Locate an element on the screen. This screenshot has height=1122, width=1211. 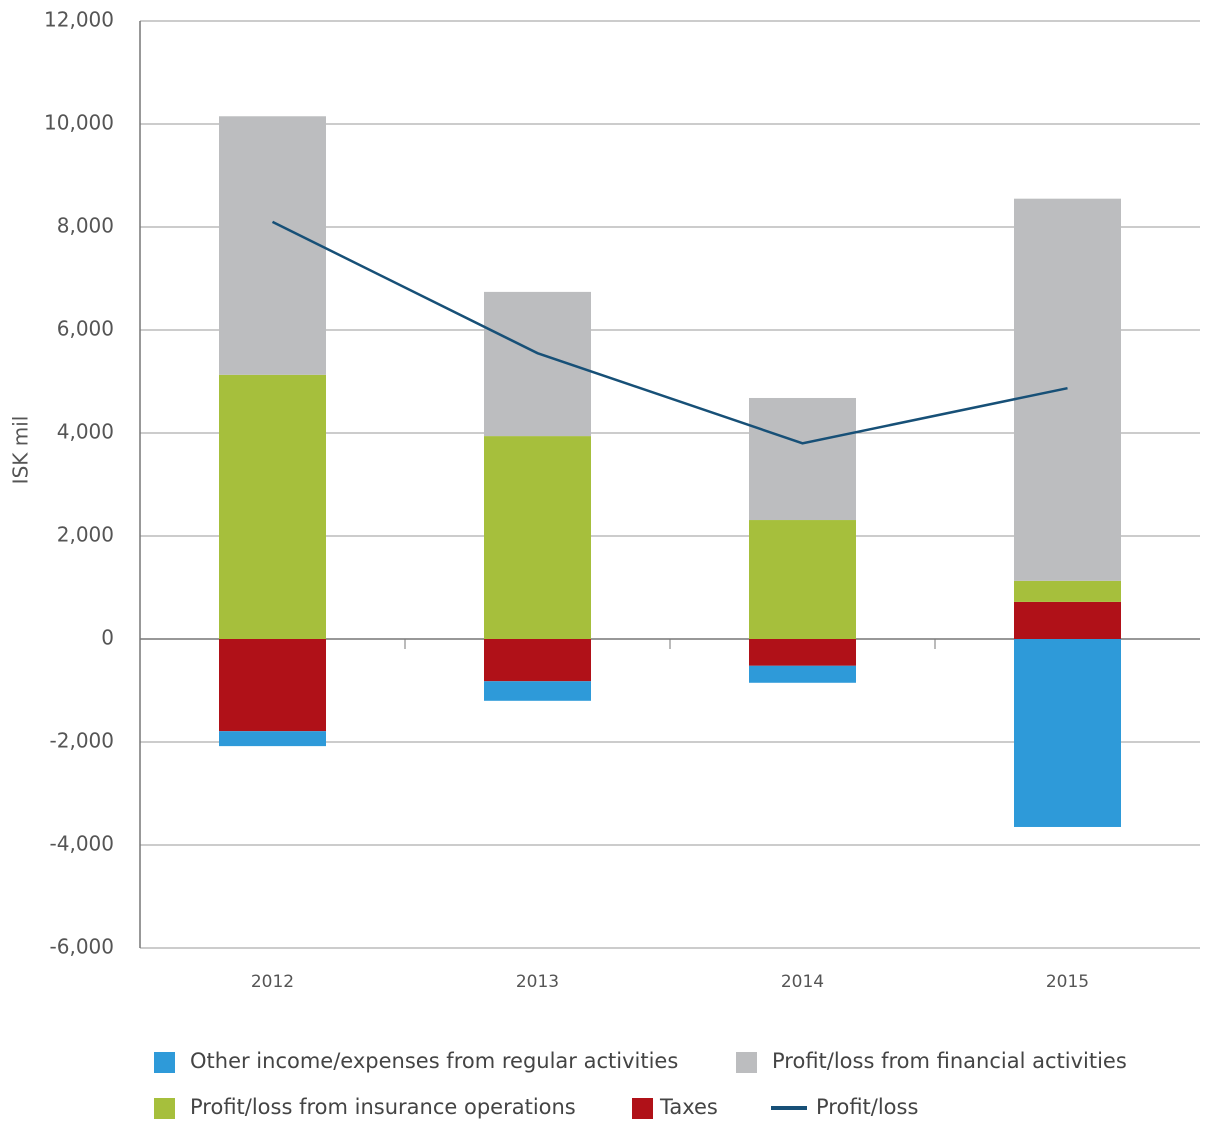
y-tick-label: -6,000 is located at coordinates (82, 947).